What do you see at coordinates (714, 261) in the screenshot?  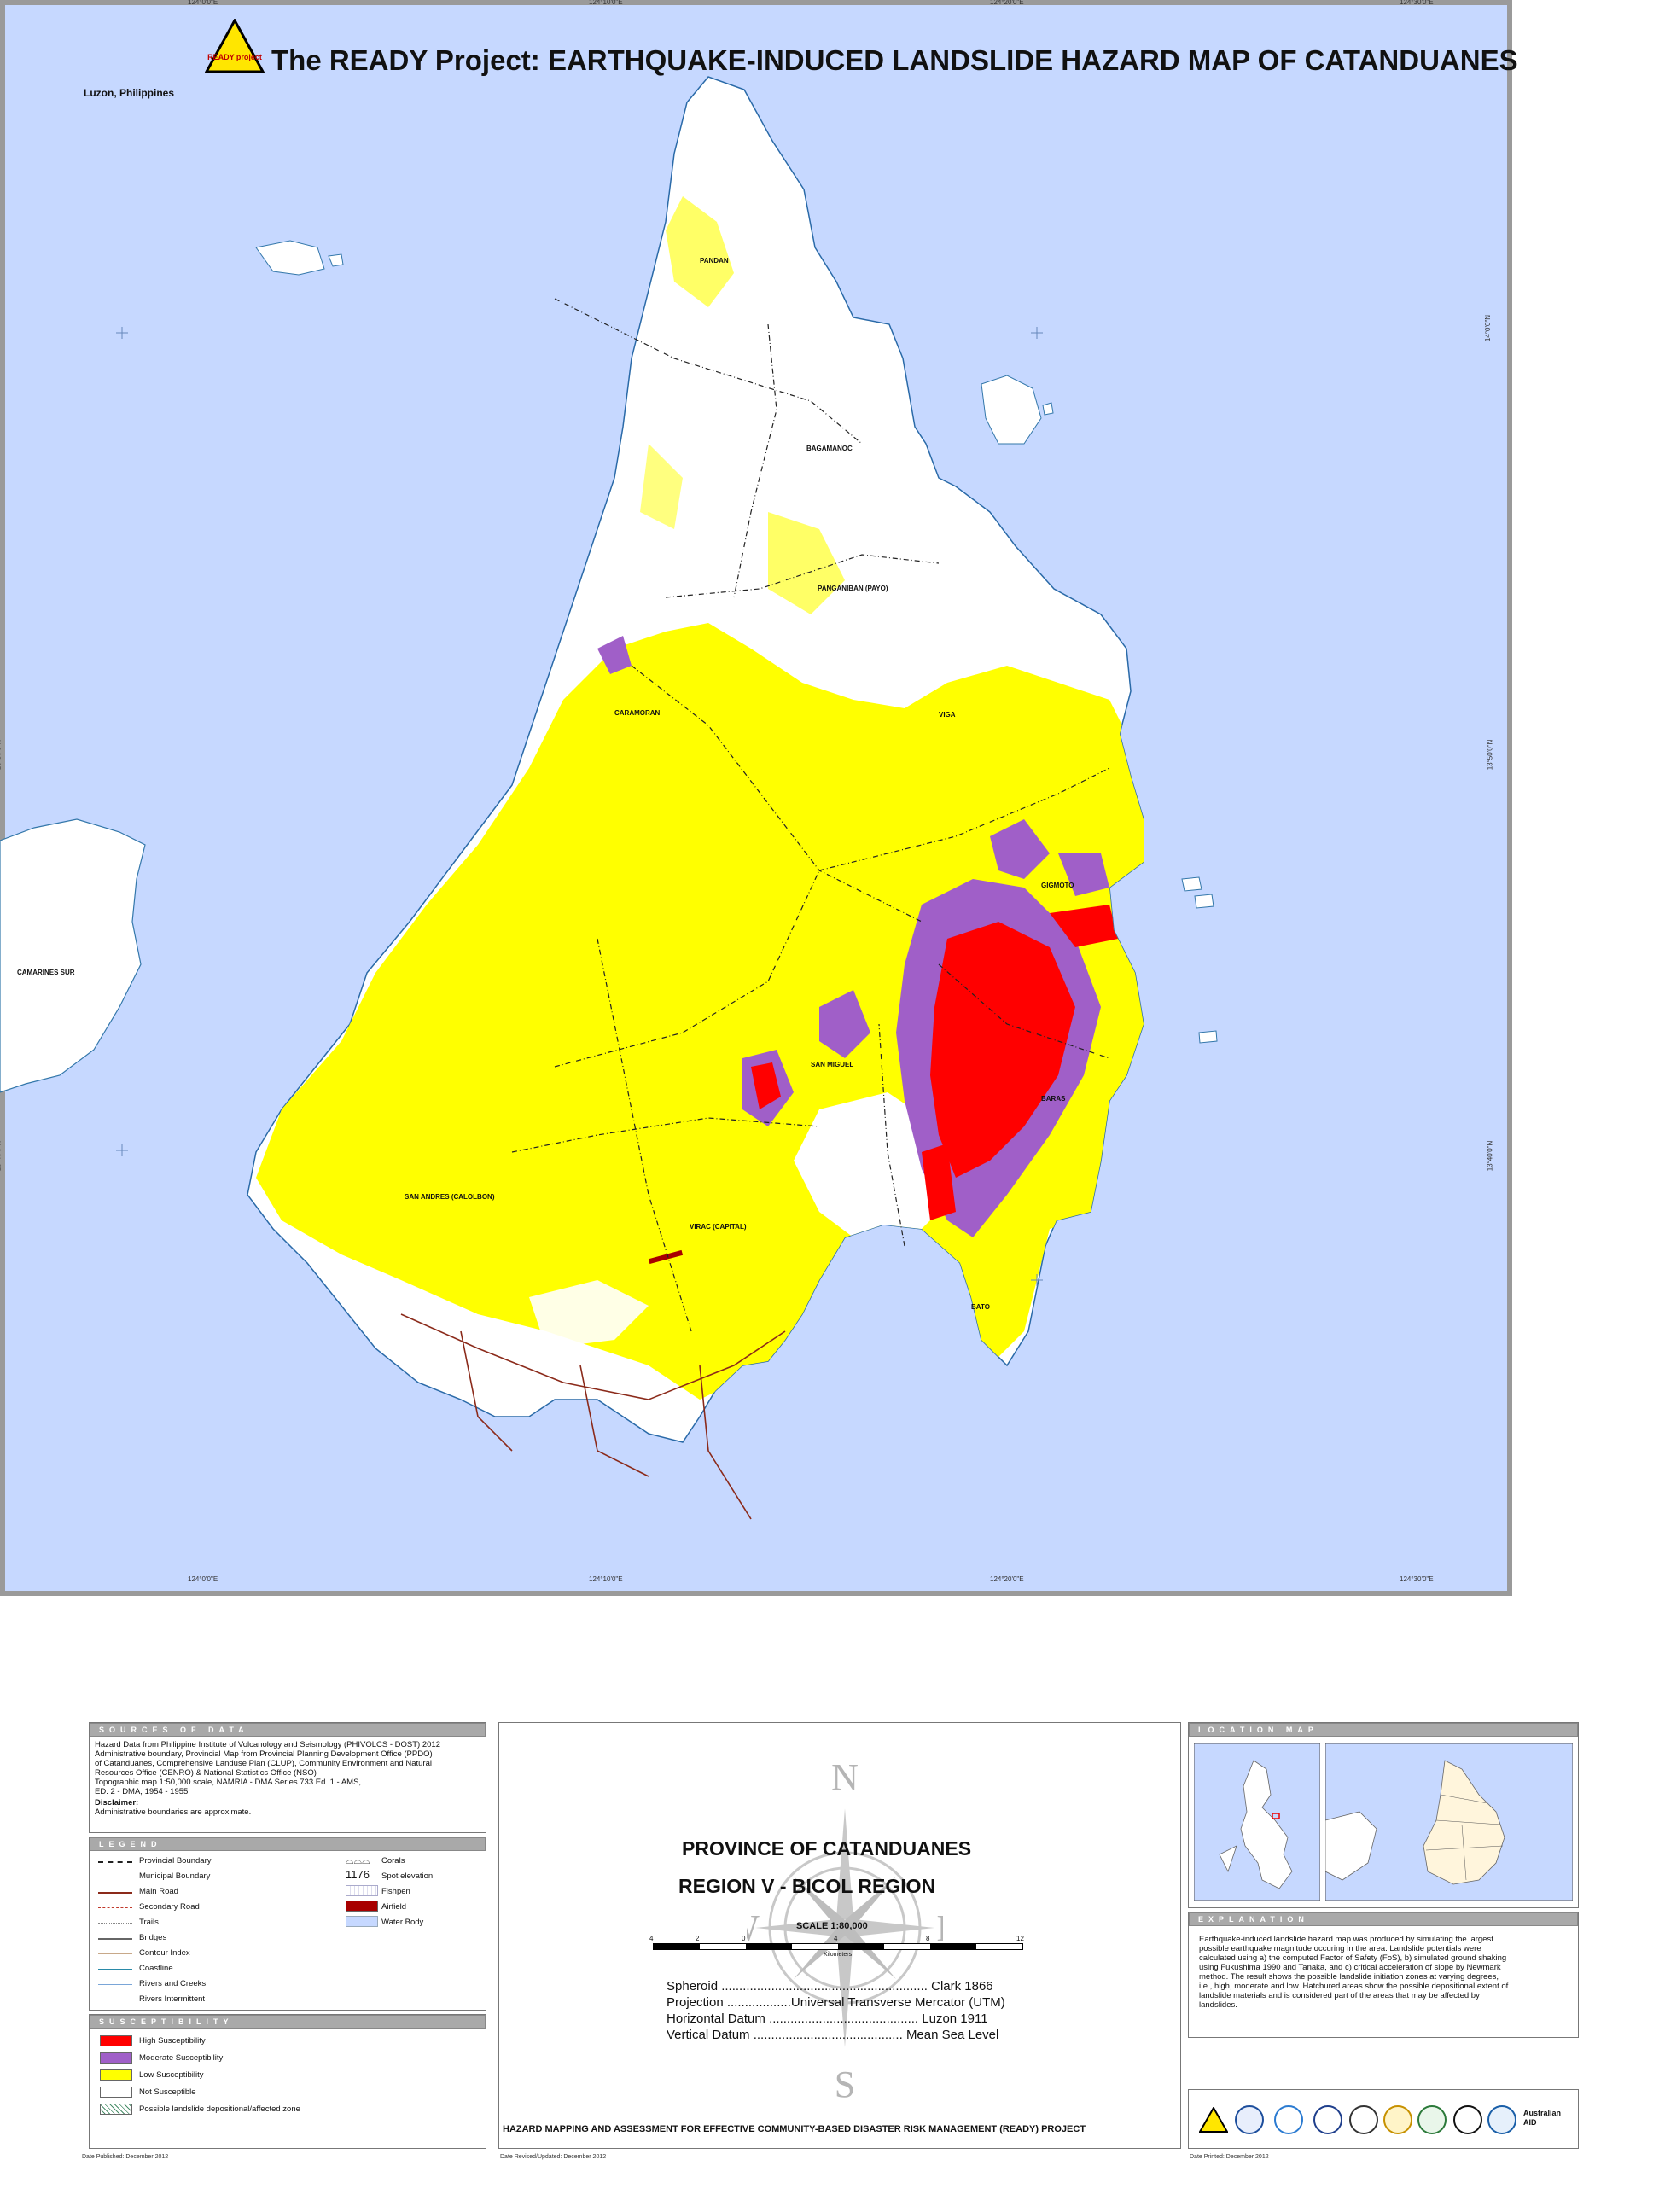 I see `place-pandan: PANDAN` at bounding box center [714, 261].